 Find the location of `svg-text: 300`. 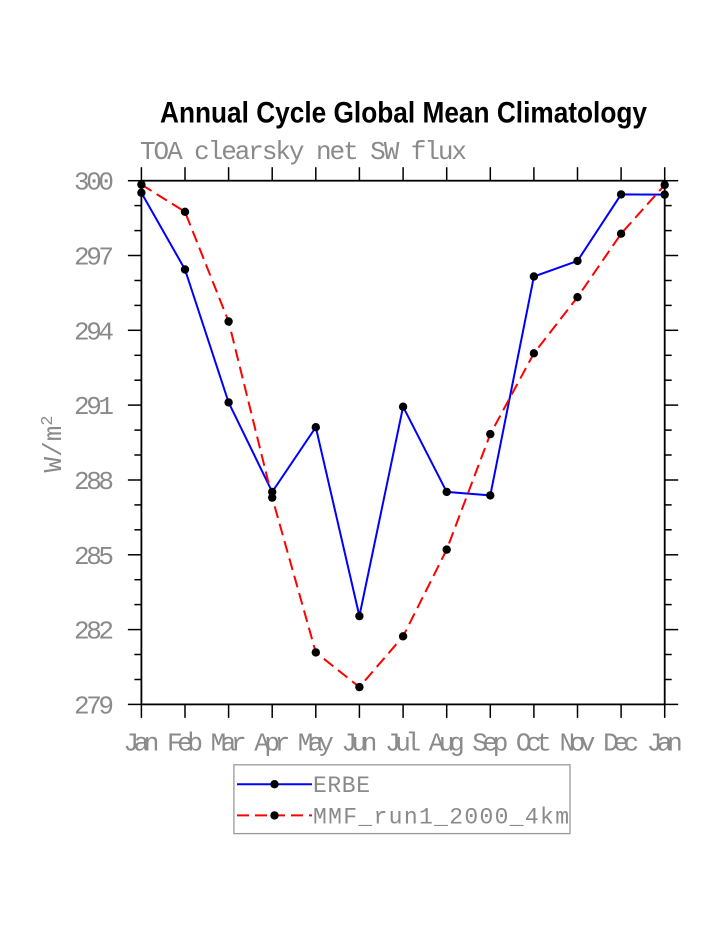

svg-text: 300 is located at coordinates (94, 183).